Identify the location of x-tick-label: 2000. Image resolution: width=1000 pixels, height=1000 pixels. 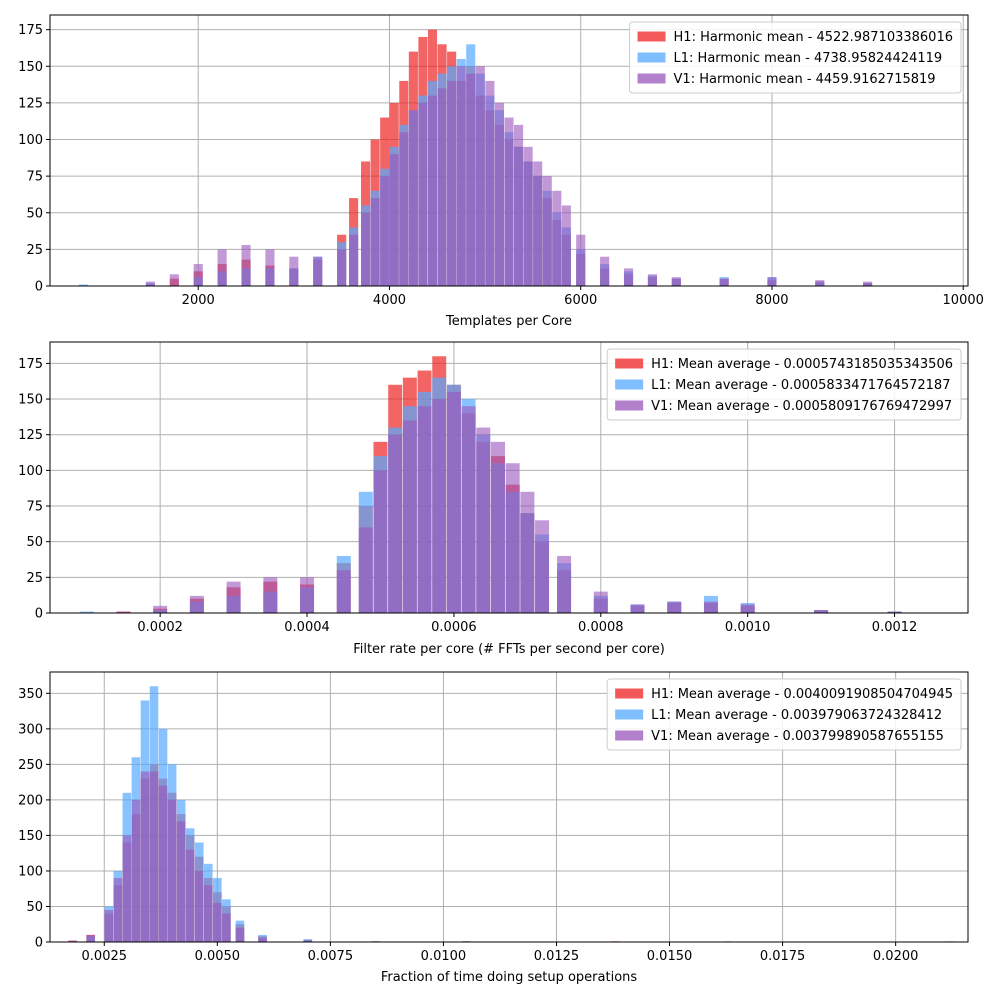
(198, 300).